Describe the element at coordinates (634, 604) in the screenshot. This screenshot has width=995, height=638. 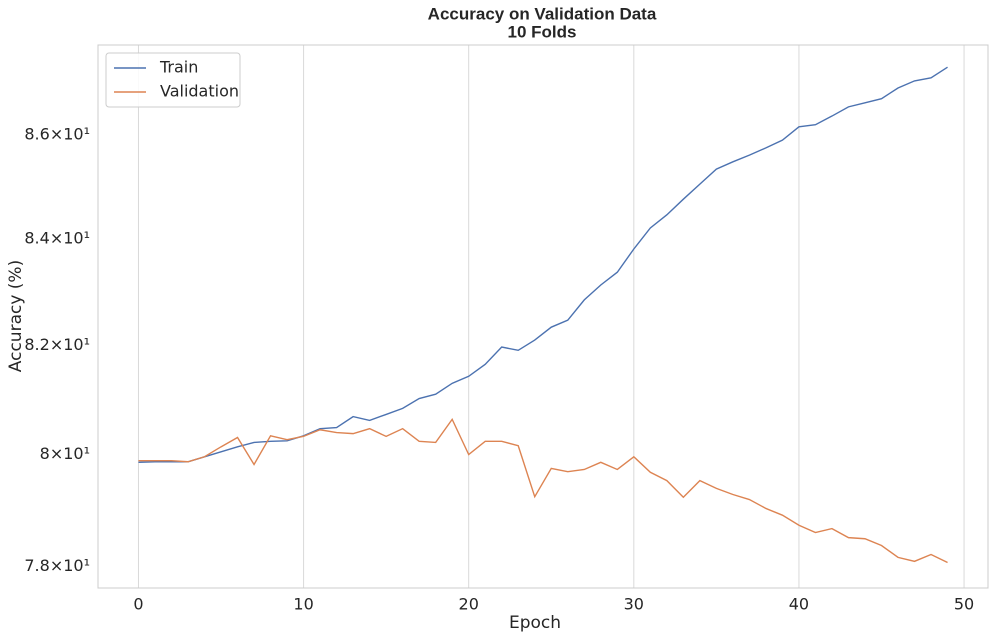
I see `x-tick-label: 30` at that location.